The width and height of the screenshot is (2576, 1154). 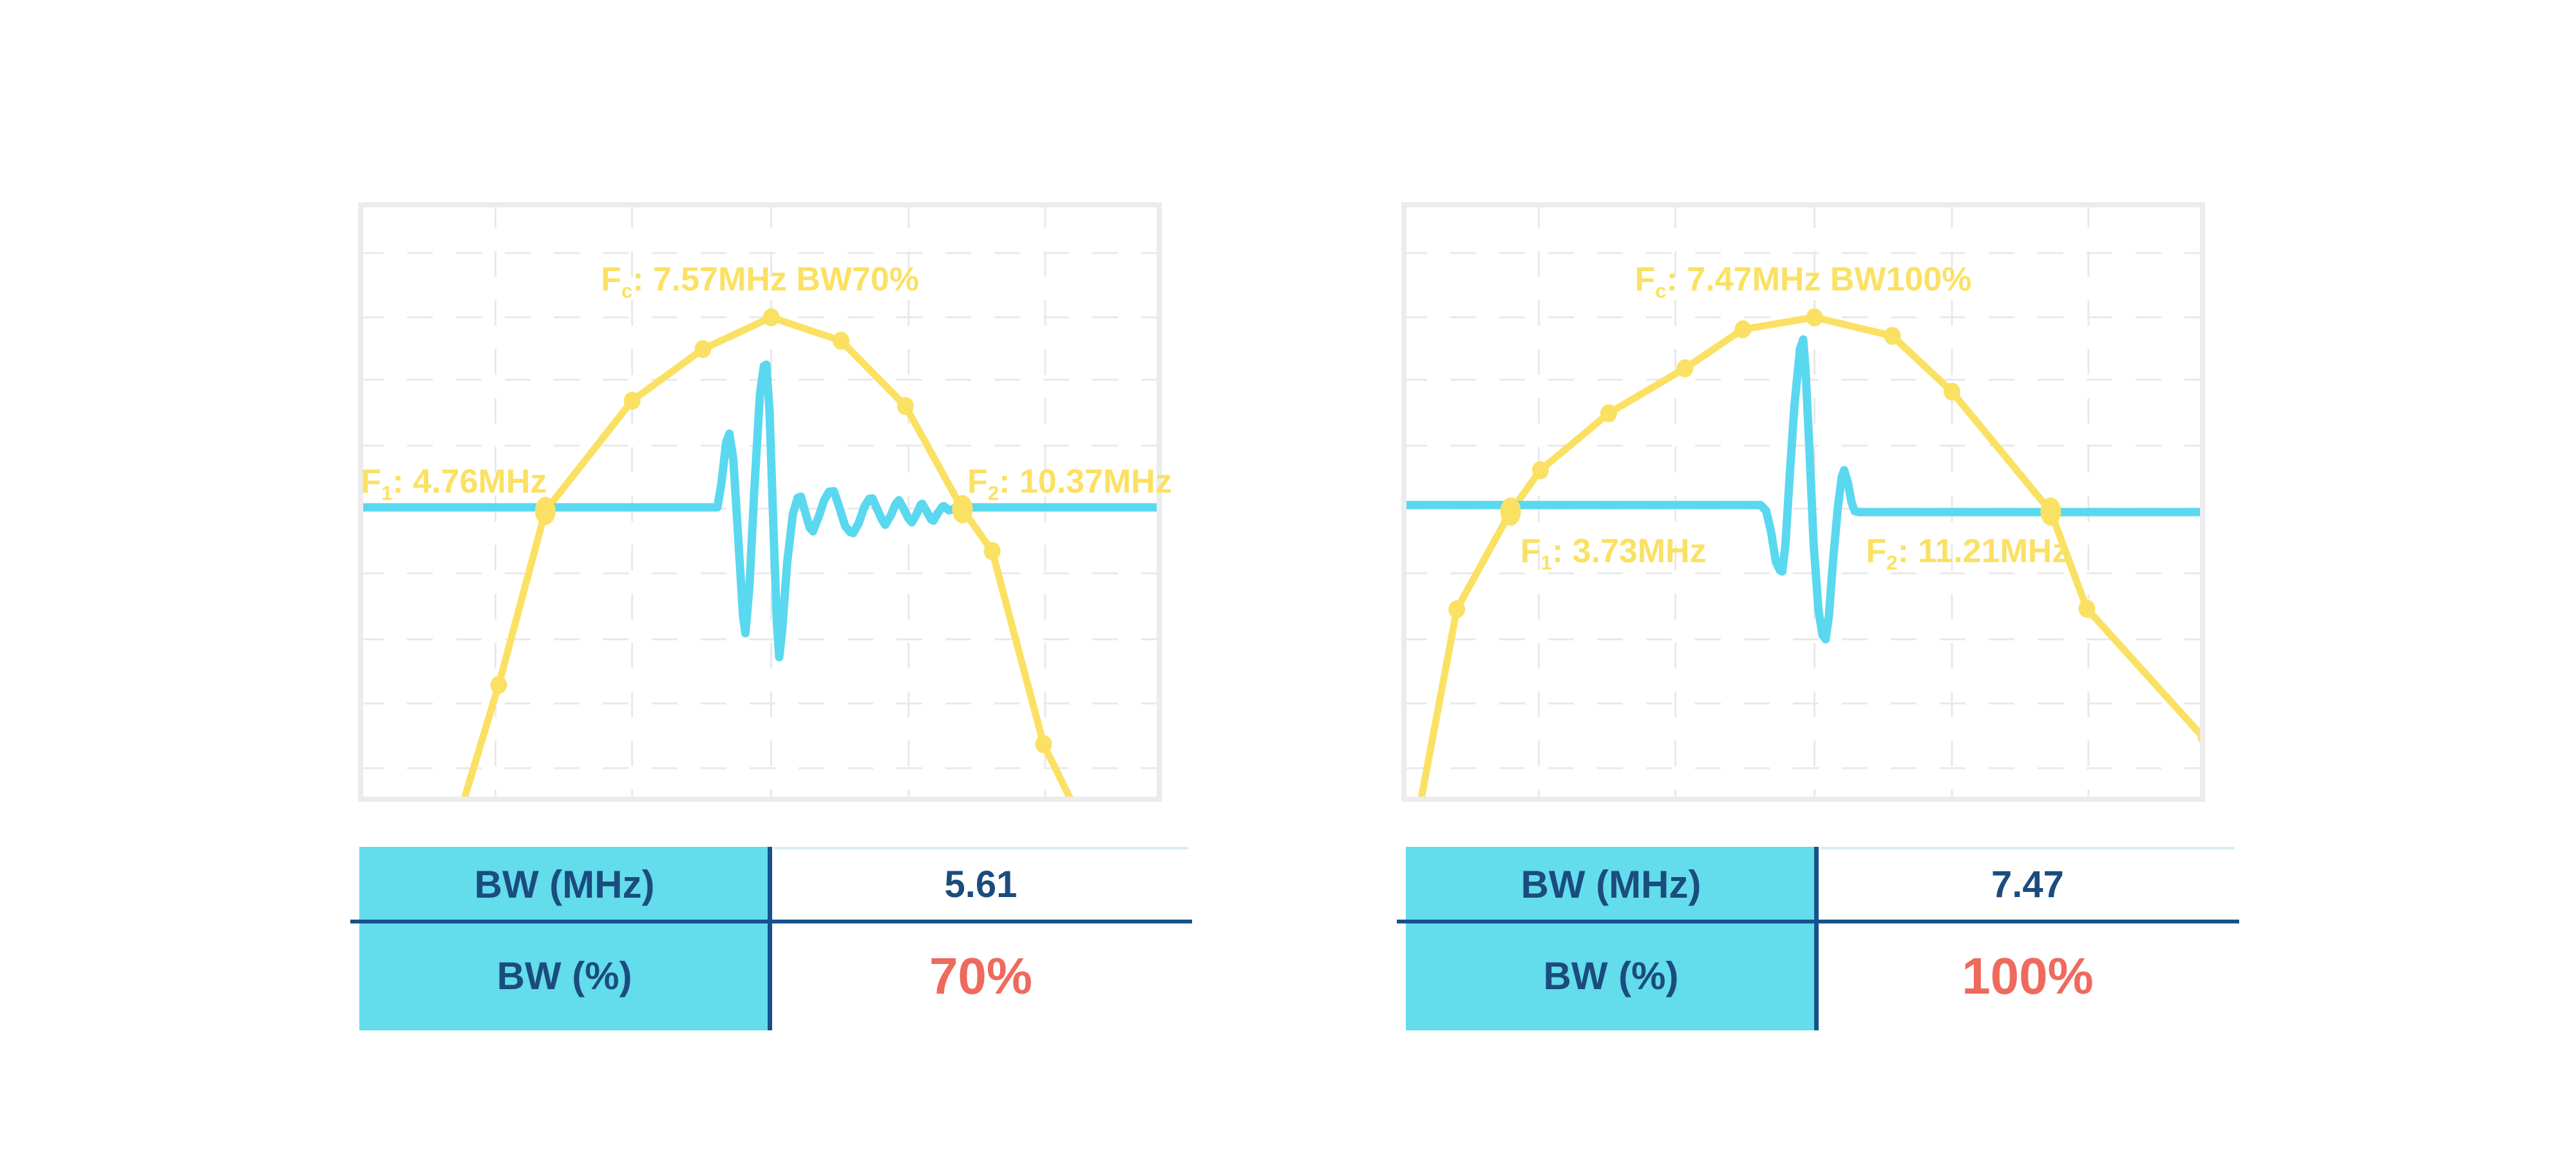 I want to click on table-row: BW (%) 70%, so click(x=776, y=976).